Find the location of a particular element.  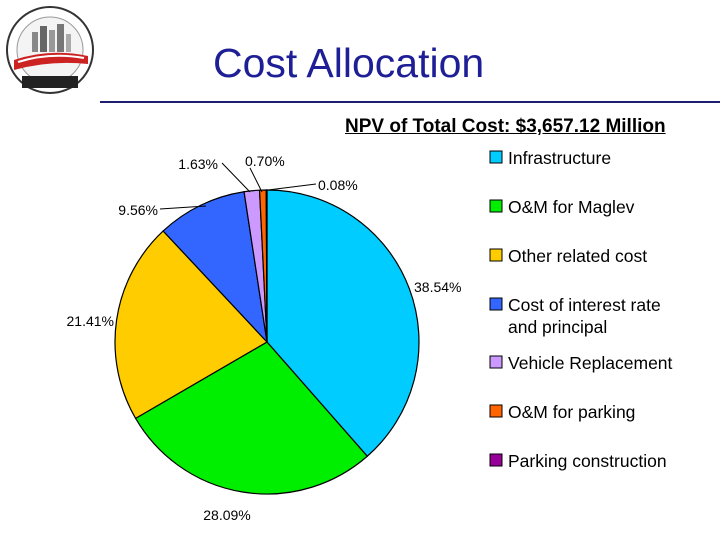

data-label-o-m-for-parking: 0.70% is located at coordinates (265, 161).